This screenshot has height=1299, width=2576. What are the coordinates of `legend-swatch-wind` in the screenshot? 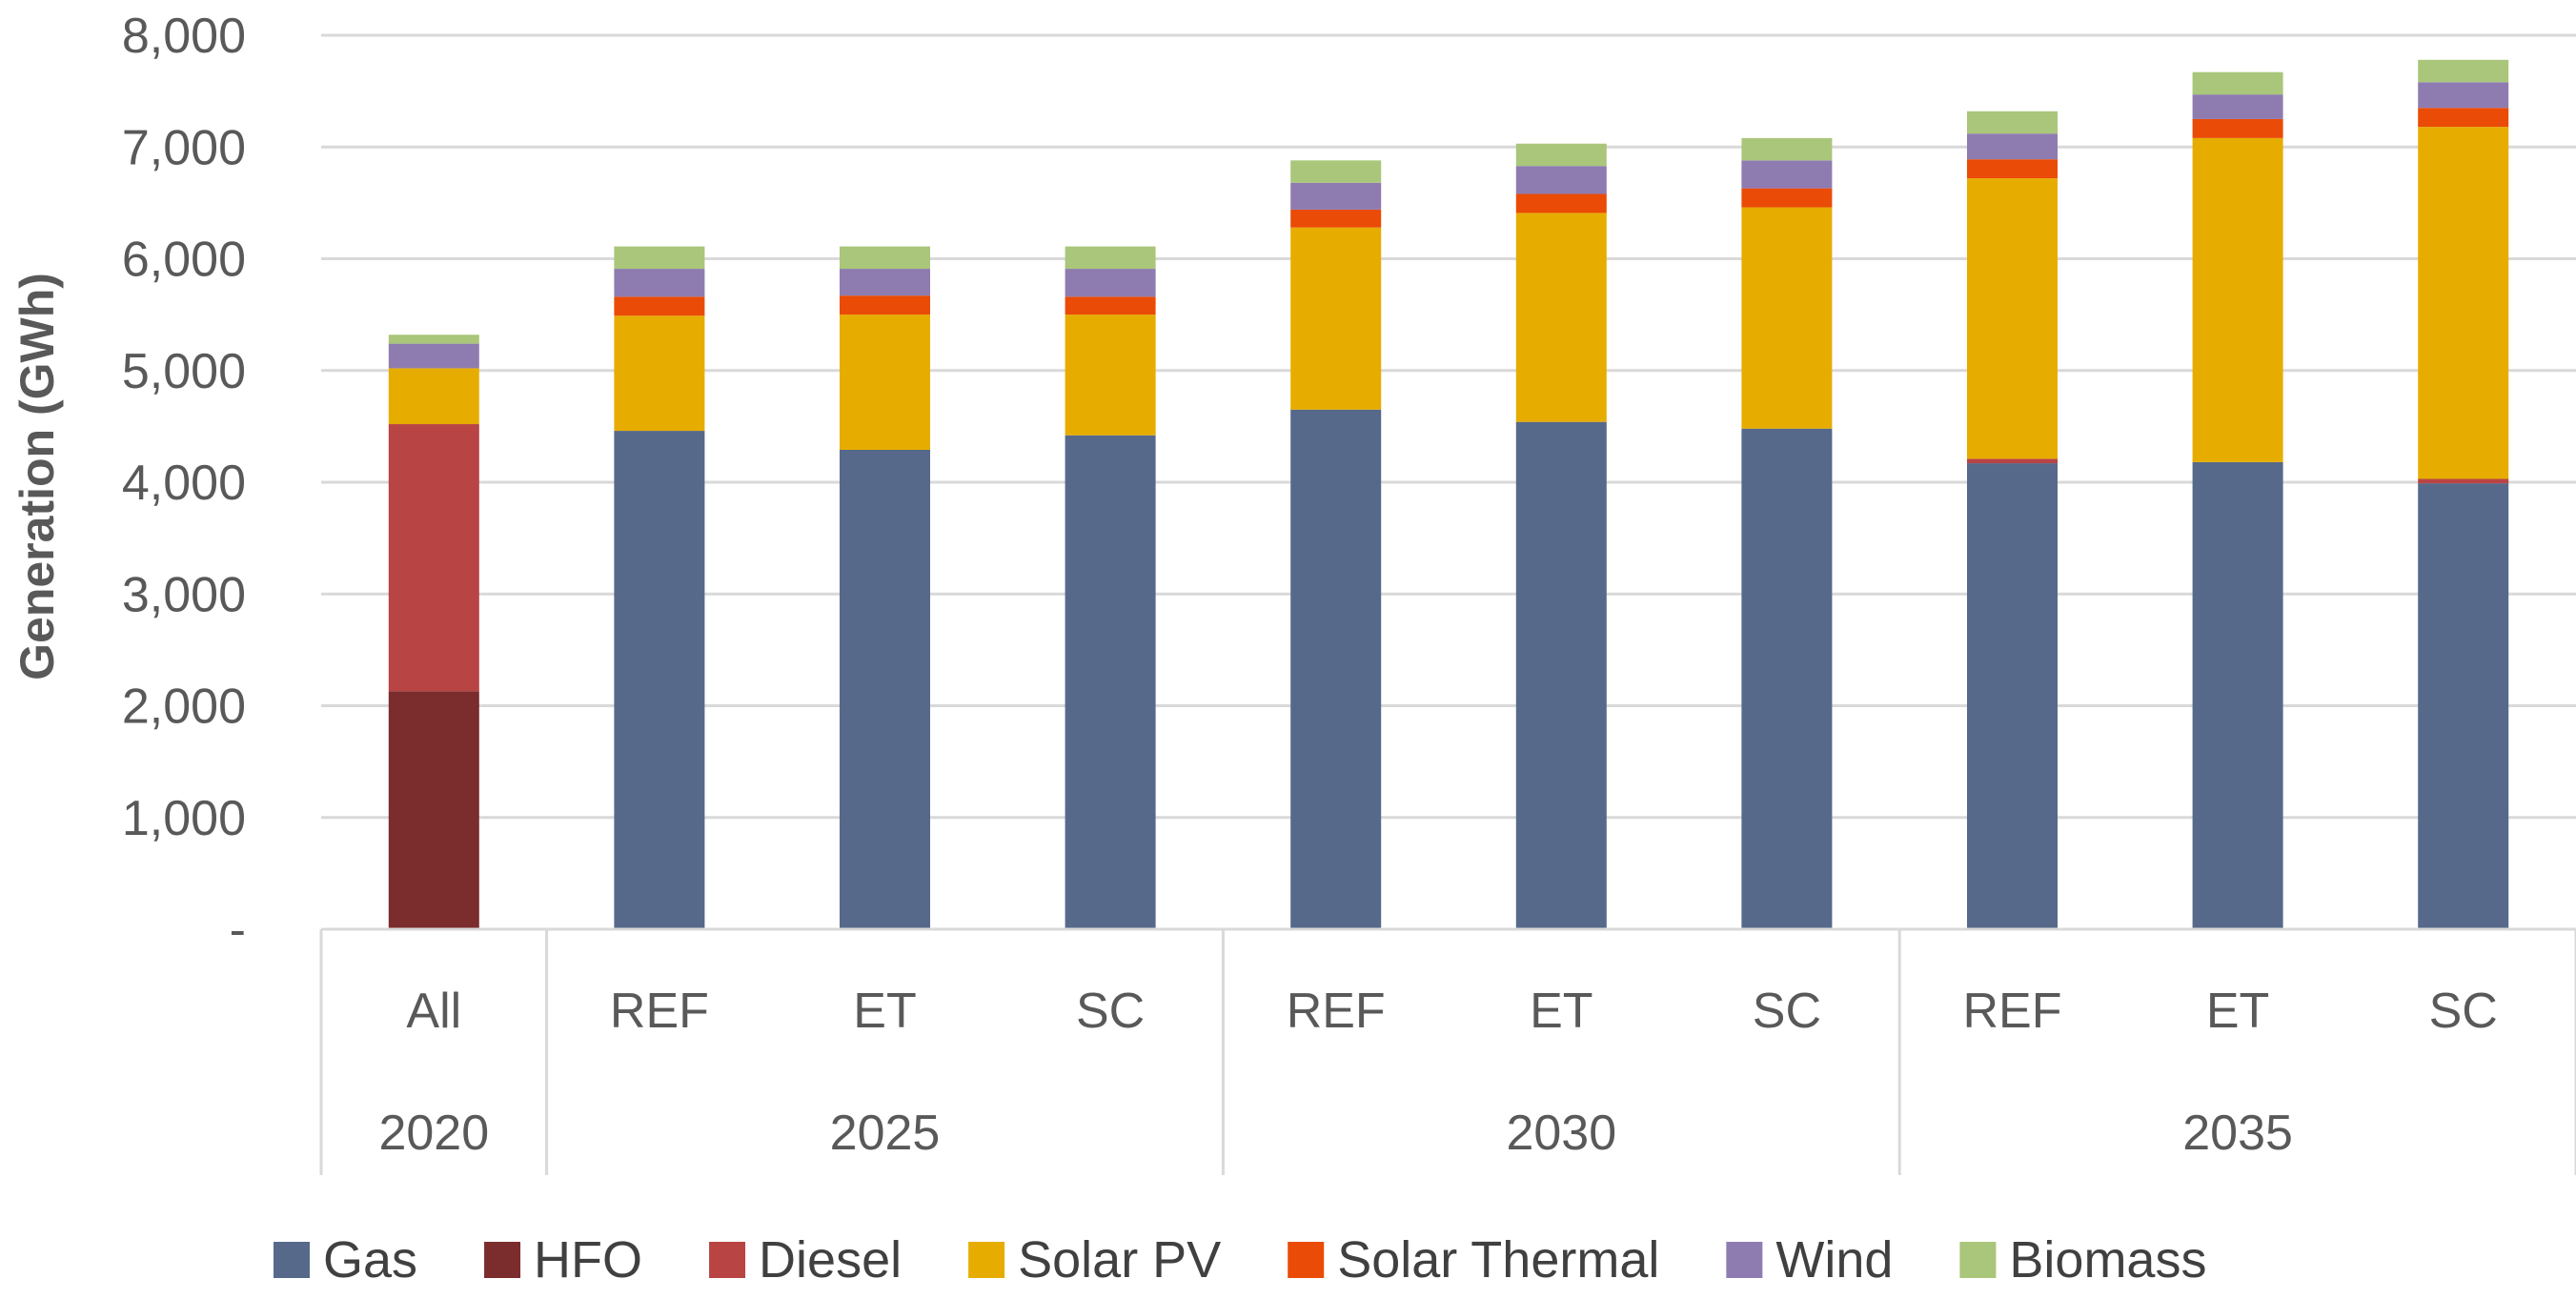 It's located at (1744, 1260).